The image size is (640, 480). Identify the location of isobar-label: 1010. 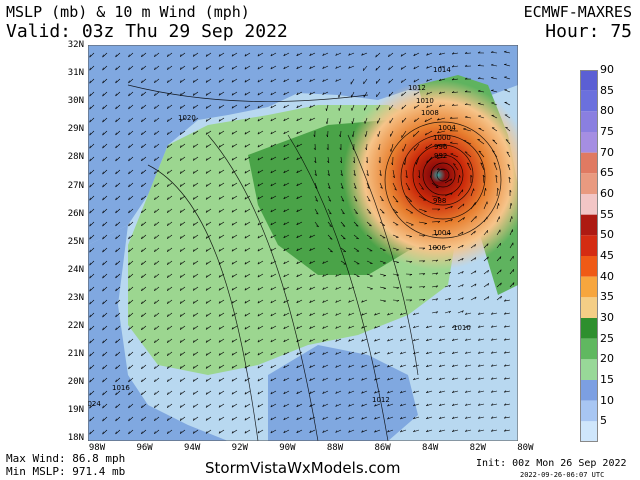
(425, 101).